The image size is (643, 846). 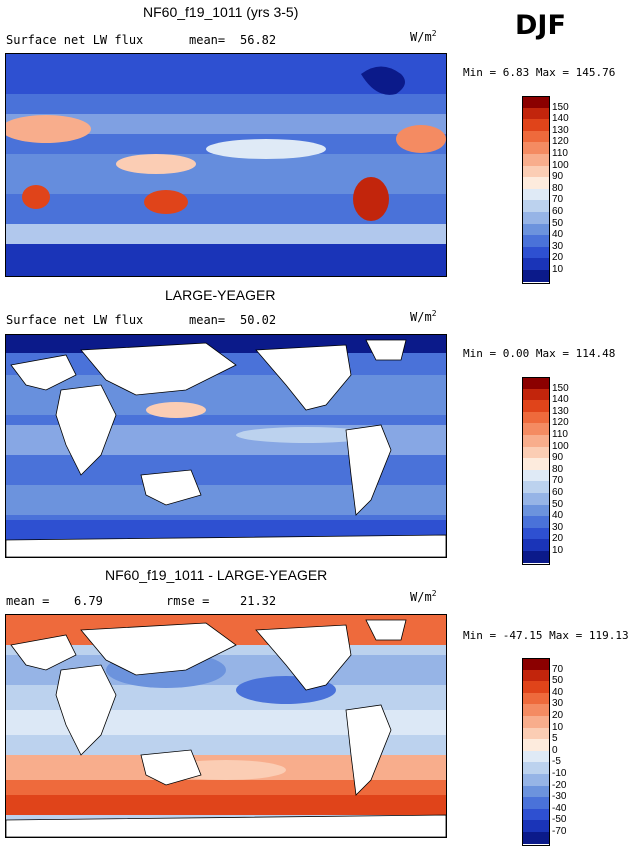 I want to click on panel-3-colorbar-level-label: -20, so click(x=559, y=785).